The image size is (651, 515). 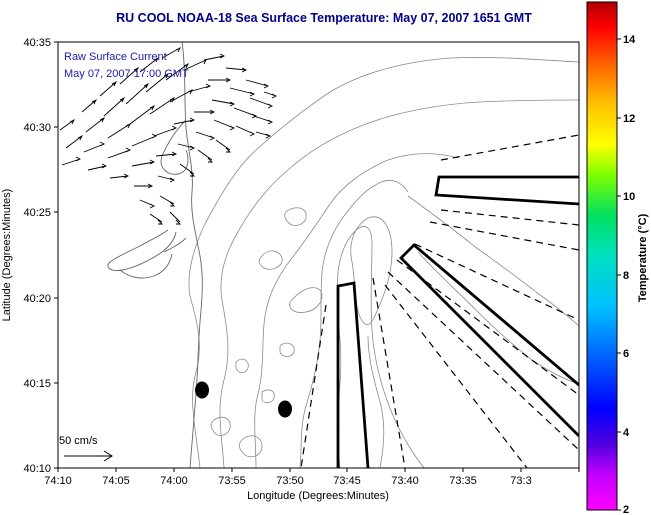 What do you see at coordinates (115, 57) in the screenshot?
I see `annotation-line-1: Raw Surface Current` at bounding box center [115, 57].